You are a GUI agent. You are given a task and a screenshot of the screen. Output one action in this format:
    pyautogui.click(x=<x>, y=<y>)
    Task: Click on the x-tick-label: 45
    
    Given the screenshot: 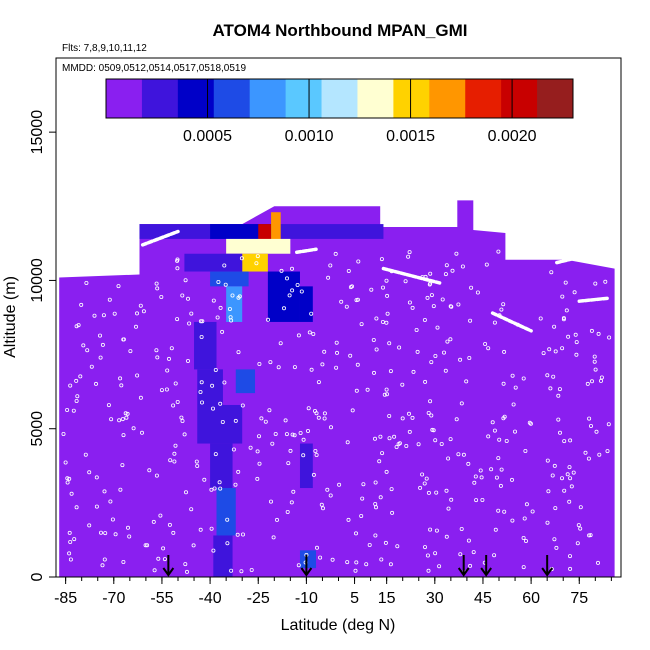 What is the action you would take?
    pyautogui.click(x=483, y=598)
    